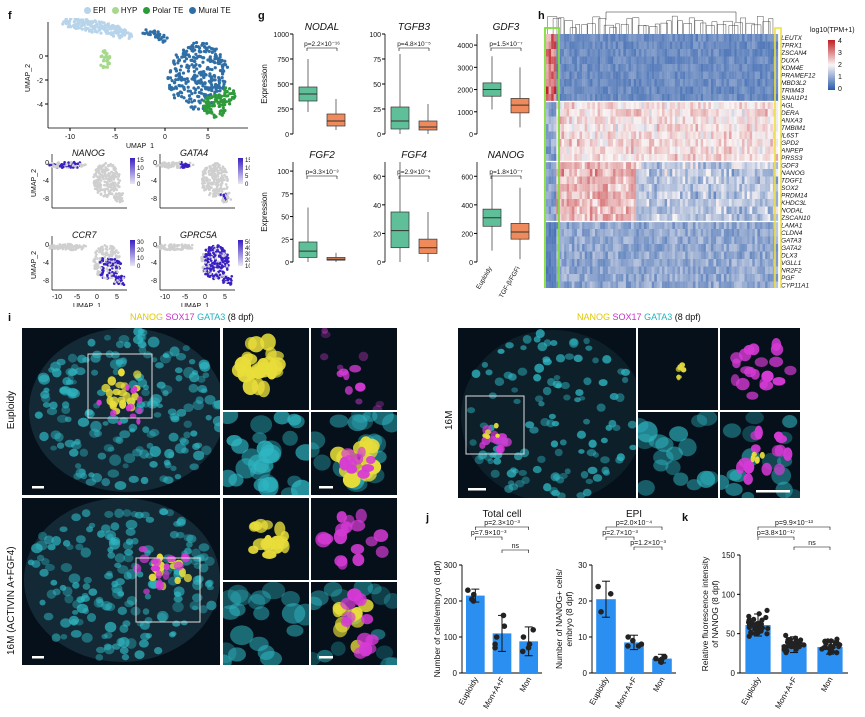  What do you see at coordinates (283, 60) in the screenshot?
I see `y-tick-label: 750` at bounding box center [283, 60].